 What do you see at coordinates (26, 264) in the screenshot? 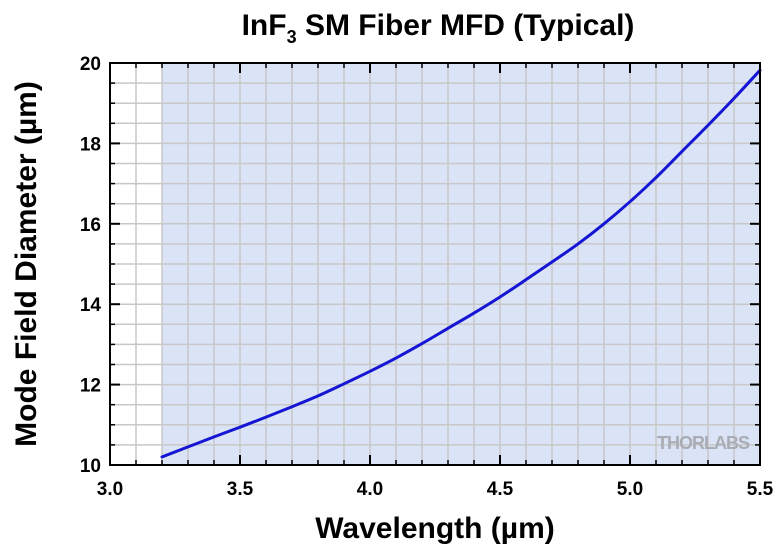
I see `y-axis-label: Mode Field Diameter (µm)` at bounding box center [26, 264].